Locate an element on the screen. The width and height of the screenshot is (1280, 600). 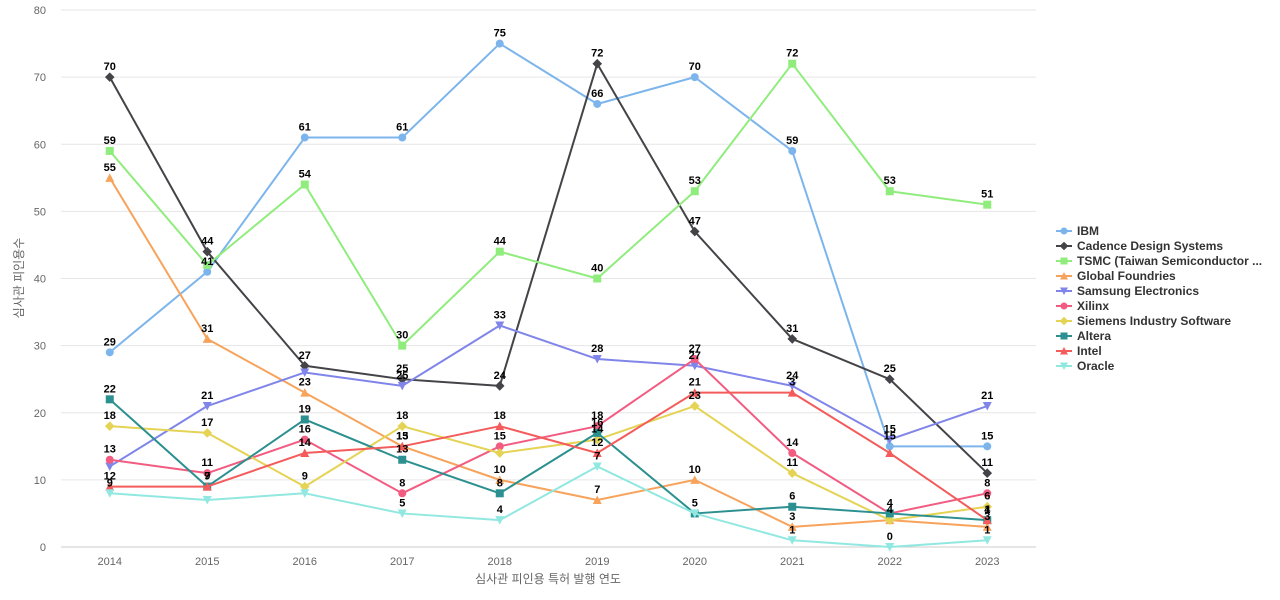
data-label: 75 is located at coordinates (500, 34).